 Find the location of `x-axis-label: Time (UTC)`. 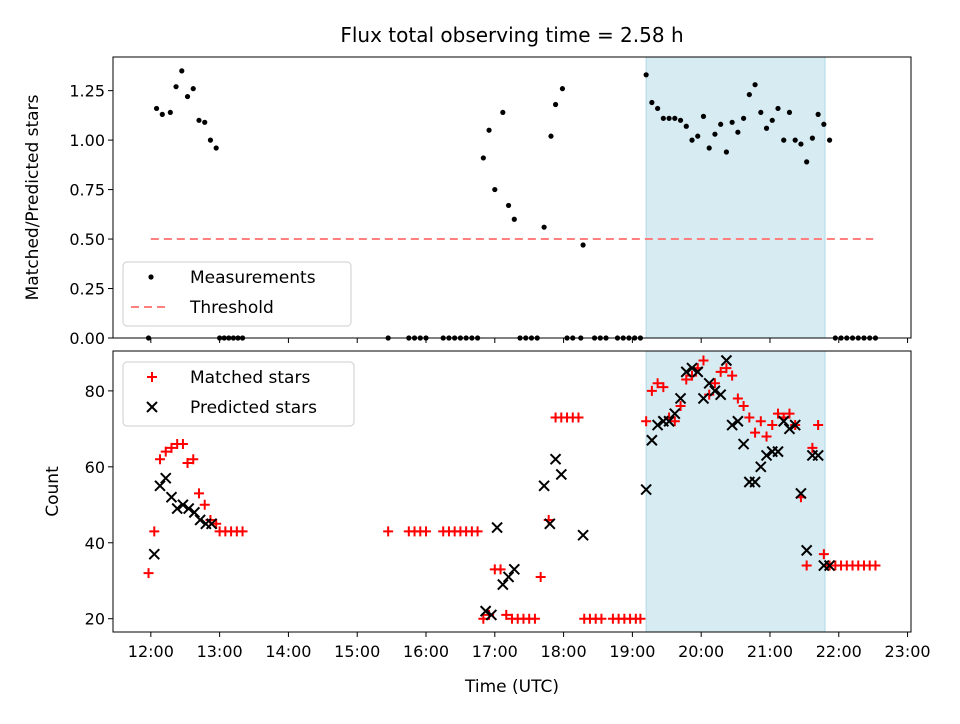

x-axis-label: Time (UTC) is located at coordinates (511, 687).